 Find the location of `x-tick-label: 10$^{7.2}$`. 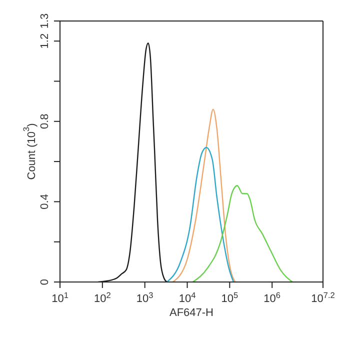

x-tick-label: 10$^{7.2}$ is located at coordinates (323, 297).